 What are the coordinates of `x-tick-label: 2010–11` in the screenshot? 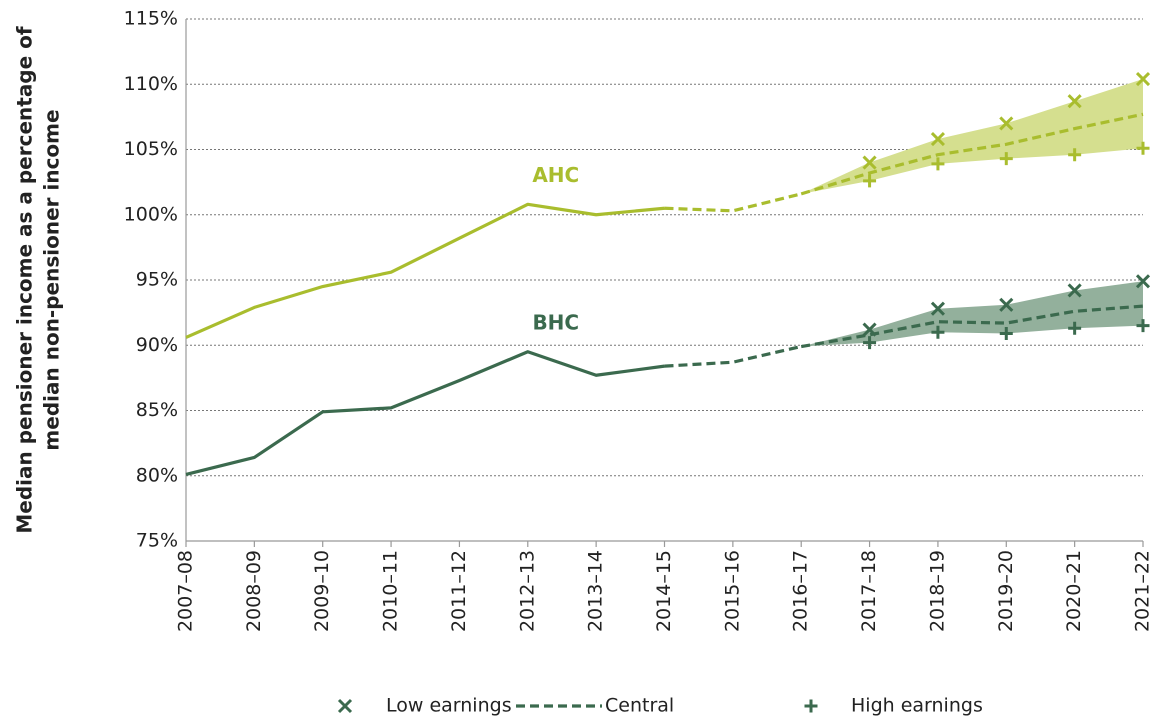 It's located at (391, 591).